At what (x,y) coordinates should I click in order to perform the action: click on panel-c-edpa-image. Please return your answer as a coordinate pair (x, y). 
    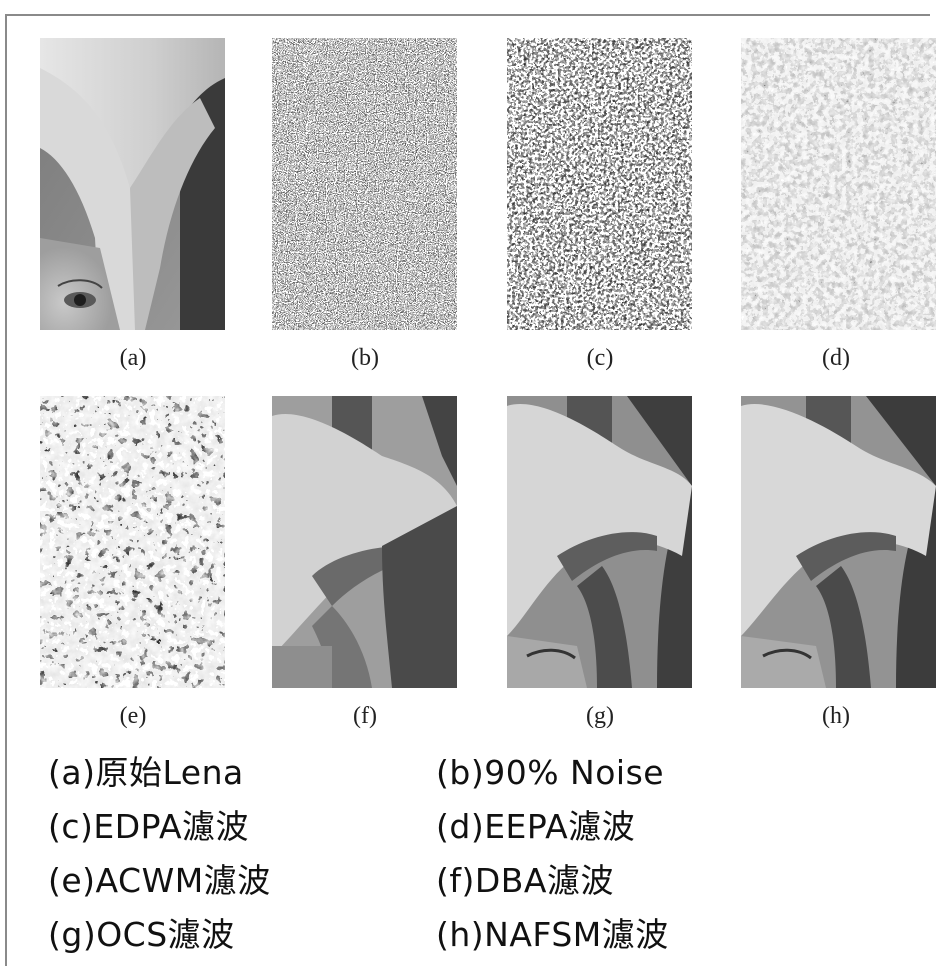
    Looking at the image, I should click on (599, 184).